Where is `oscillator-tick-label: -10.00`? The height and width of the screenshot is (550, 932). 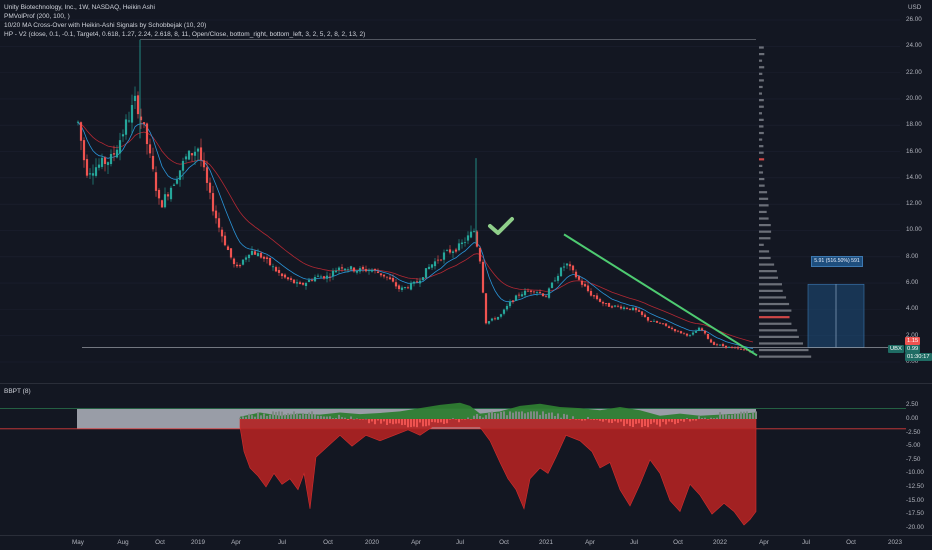
oscillator-tick-label: -10.00 is located at coordinates (915, 473).